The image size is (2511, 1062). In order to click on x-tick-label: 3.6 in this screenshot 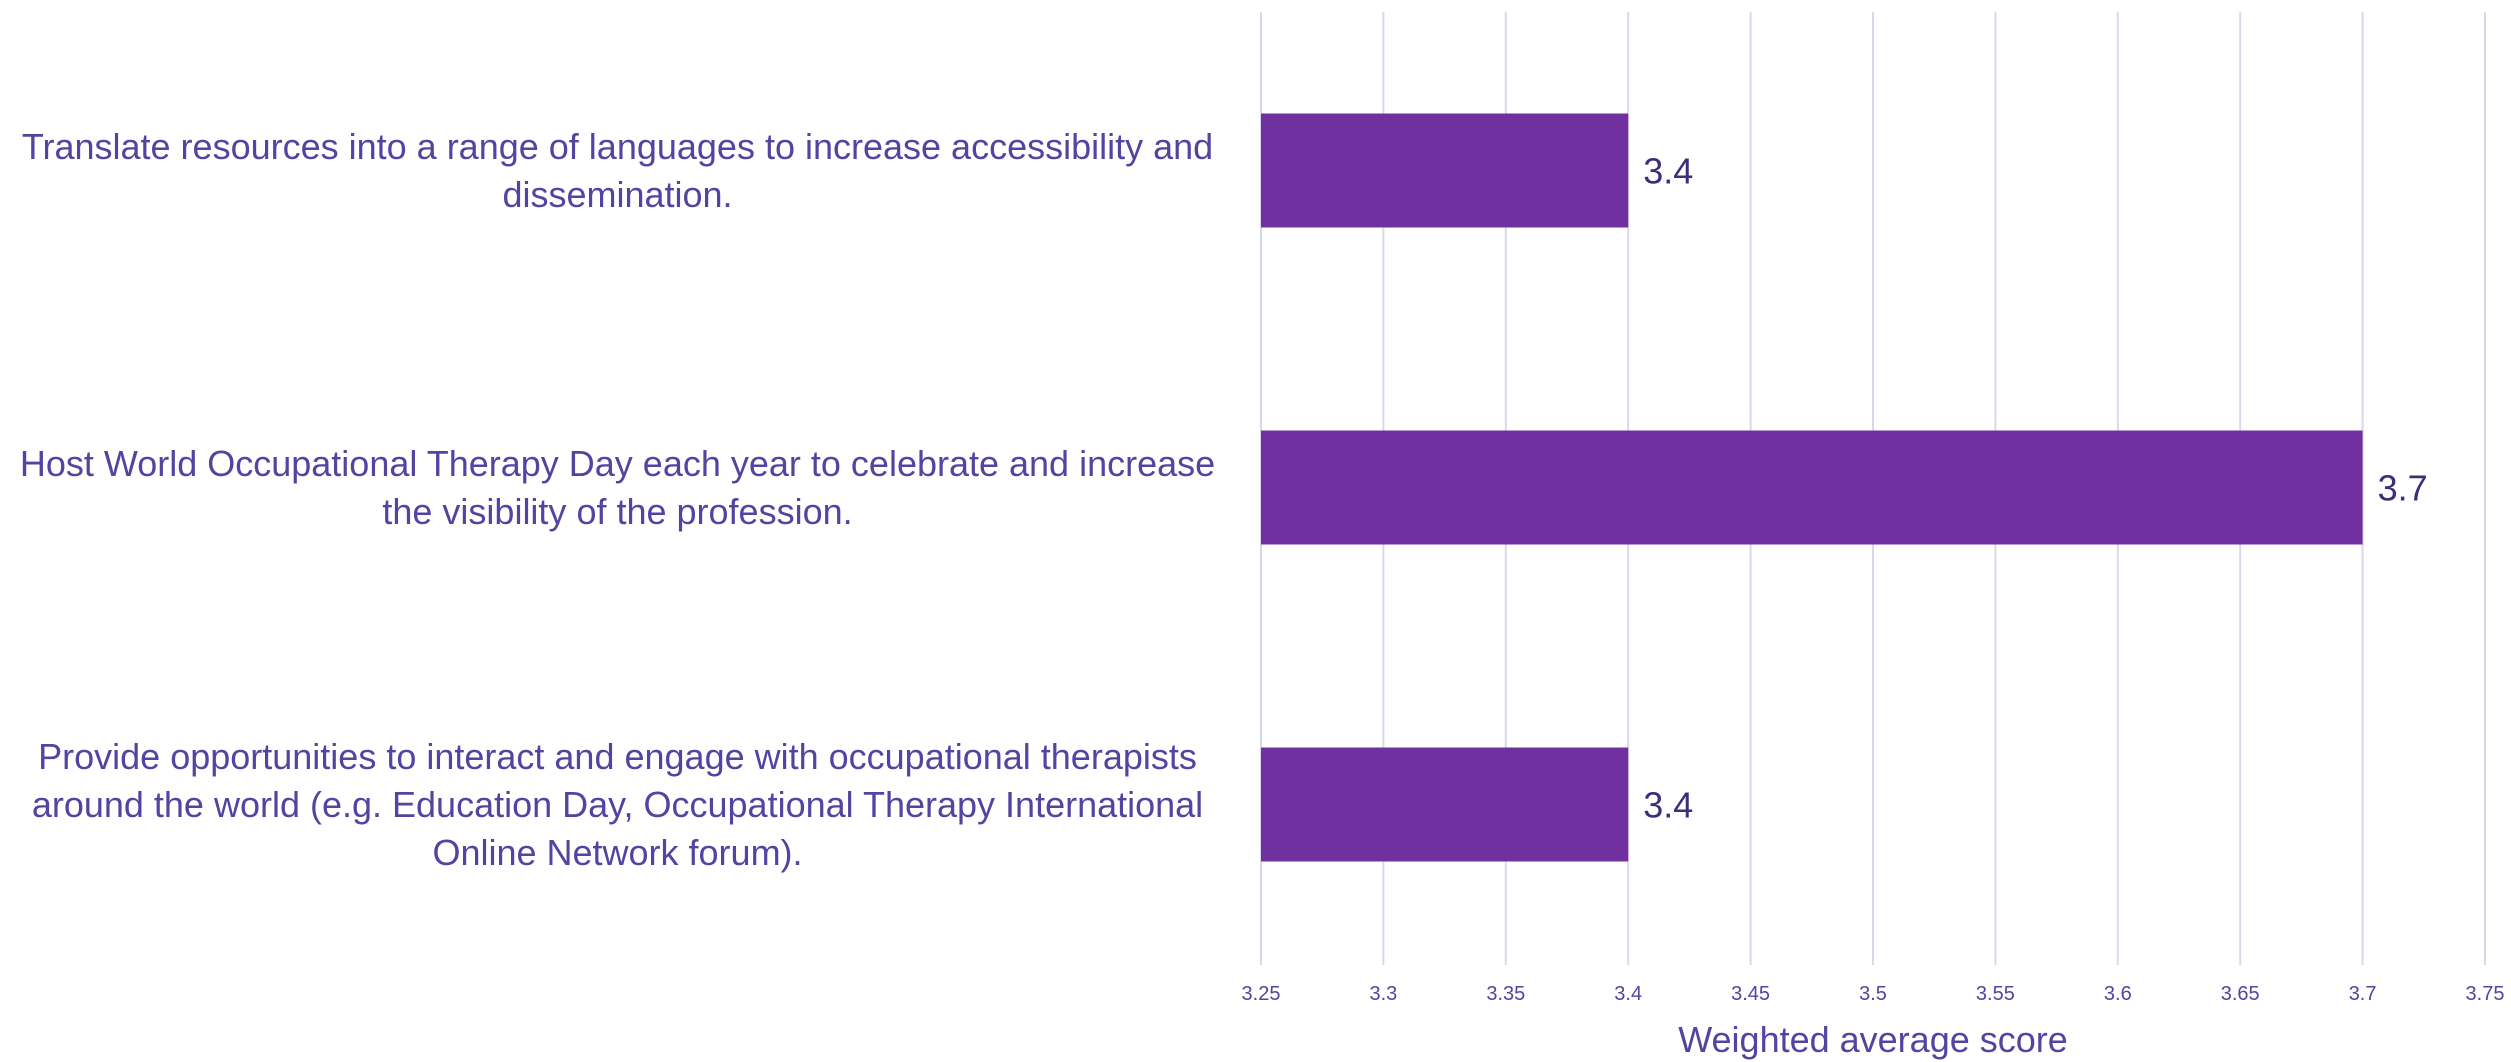, I will do `click(2118, 994)`.